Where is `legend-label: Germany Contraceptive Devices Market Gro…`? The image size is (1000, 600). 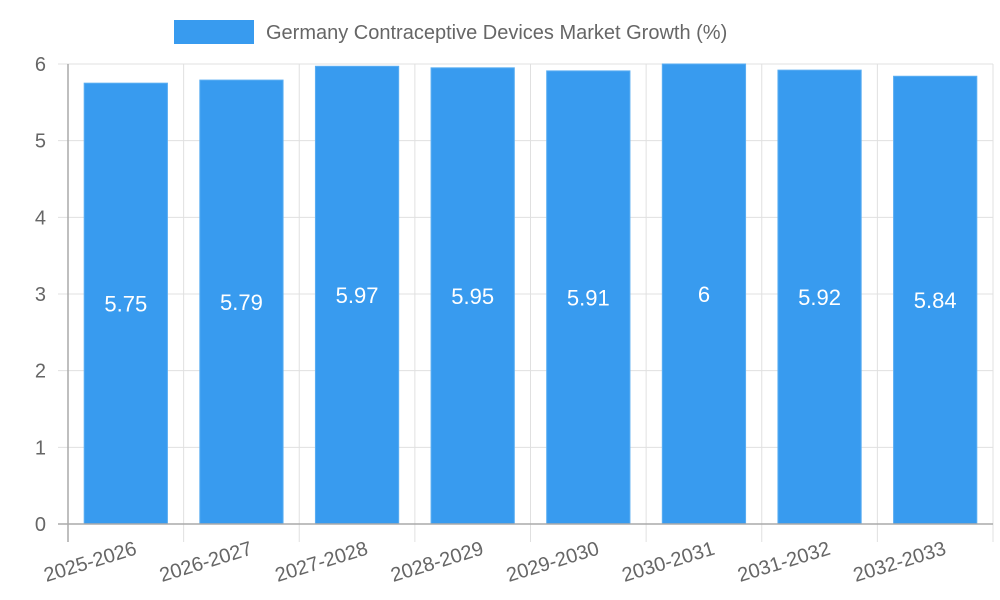 legend-label: Germany Contraceptive Devices Market Gro… is located at coordinates (496, 33).